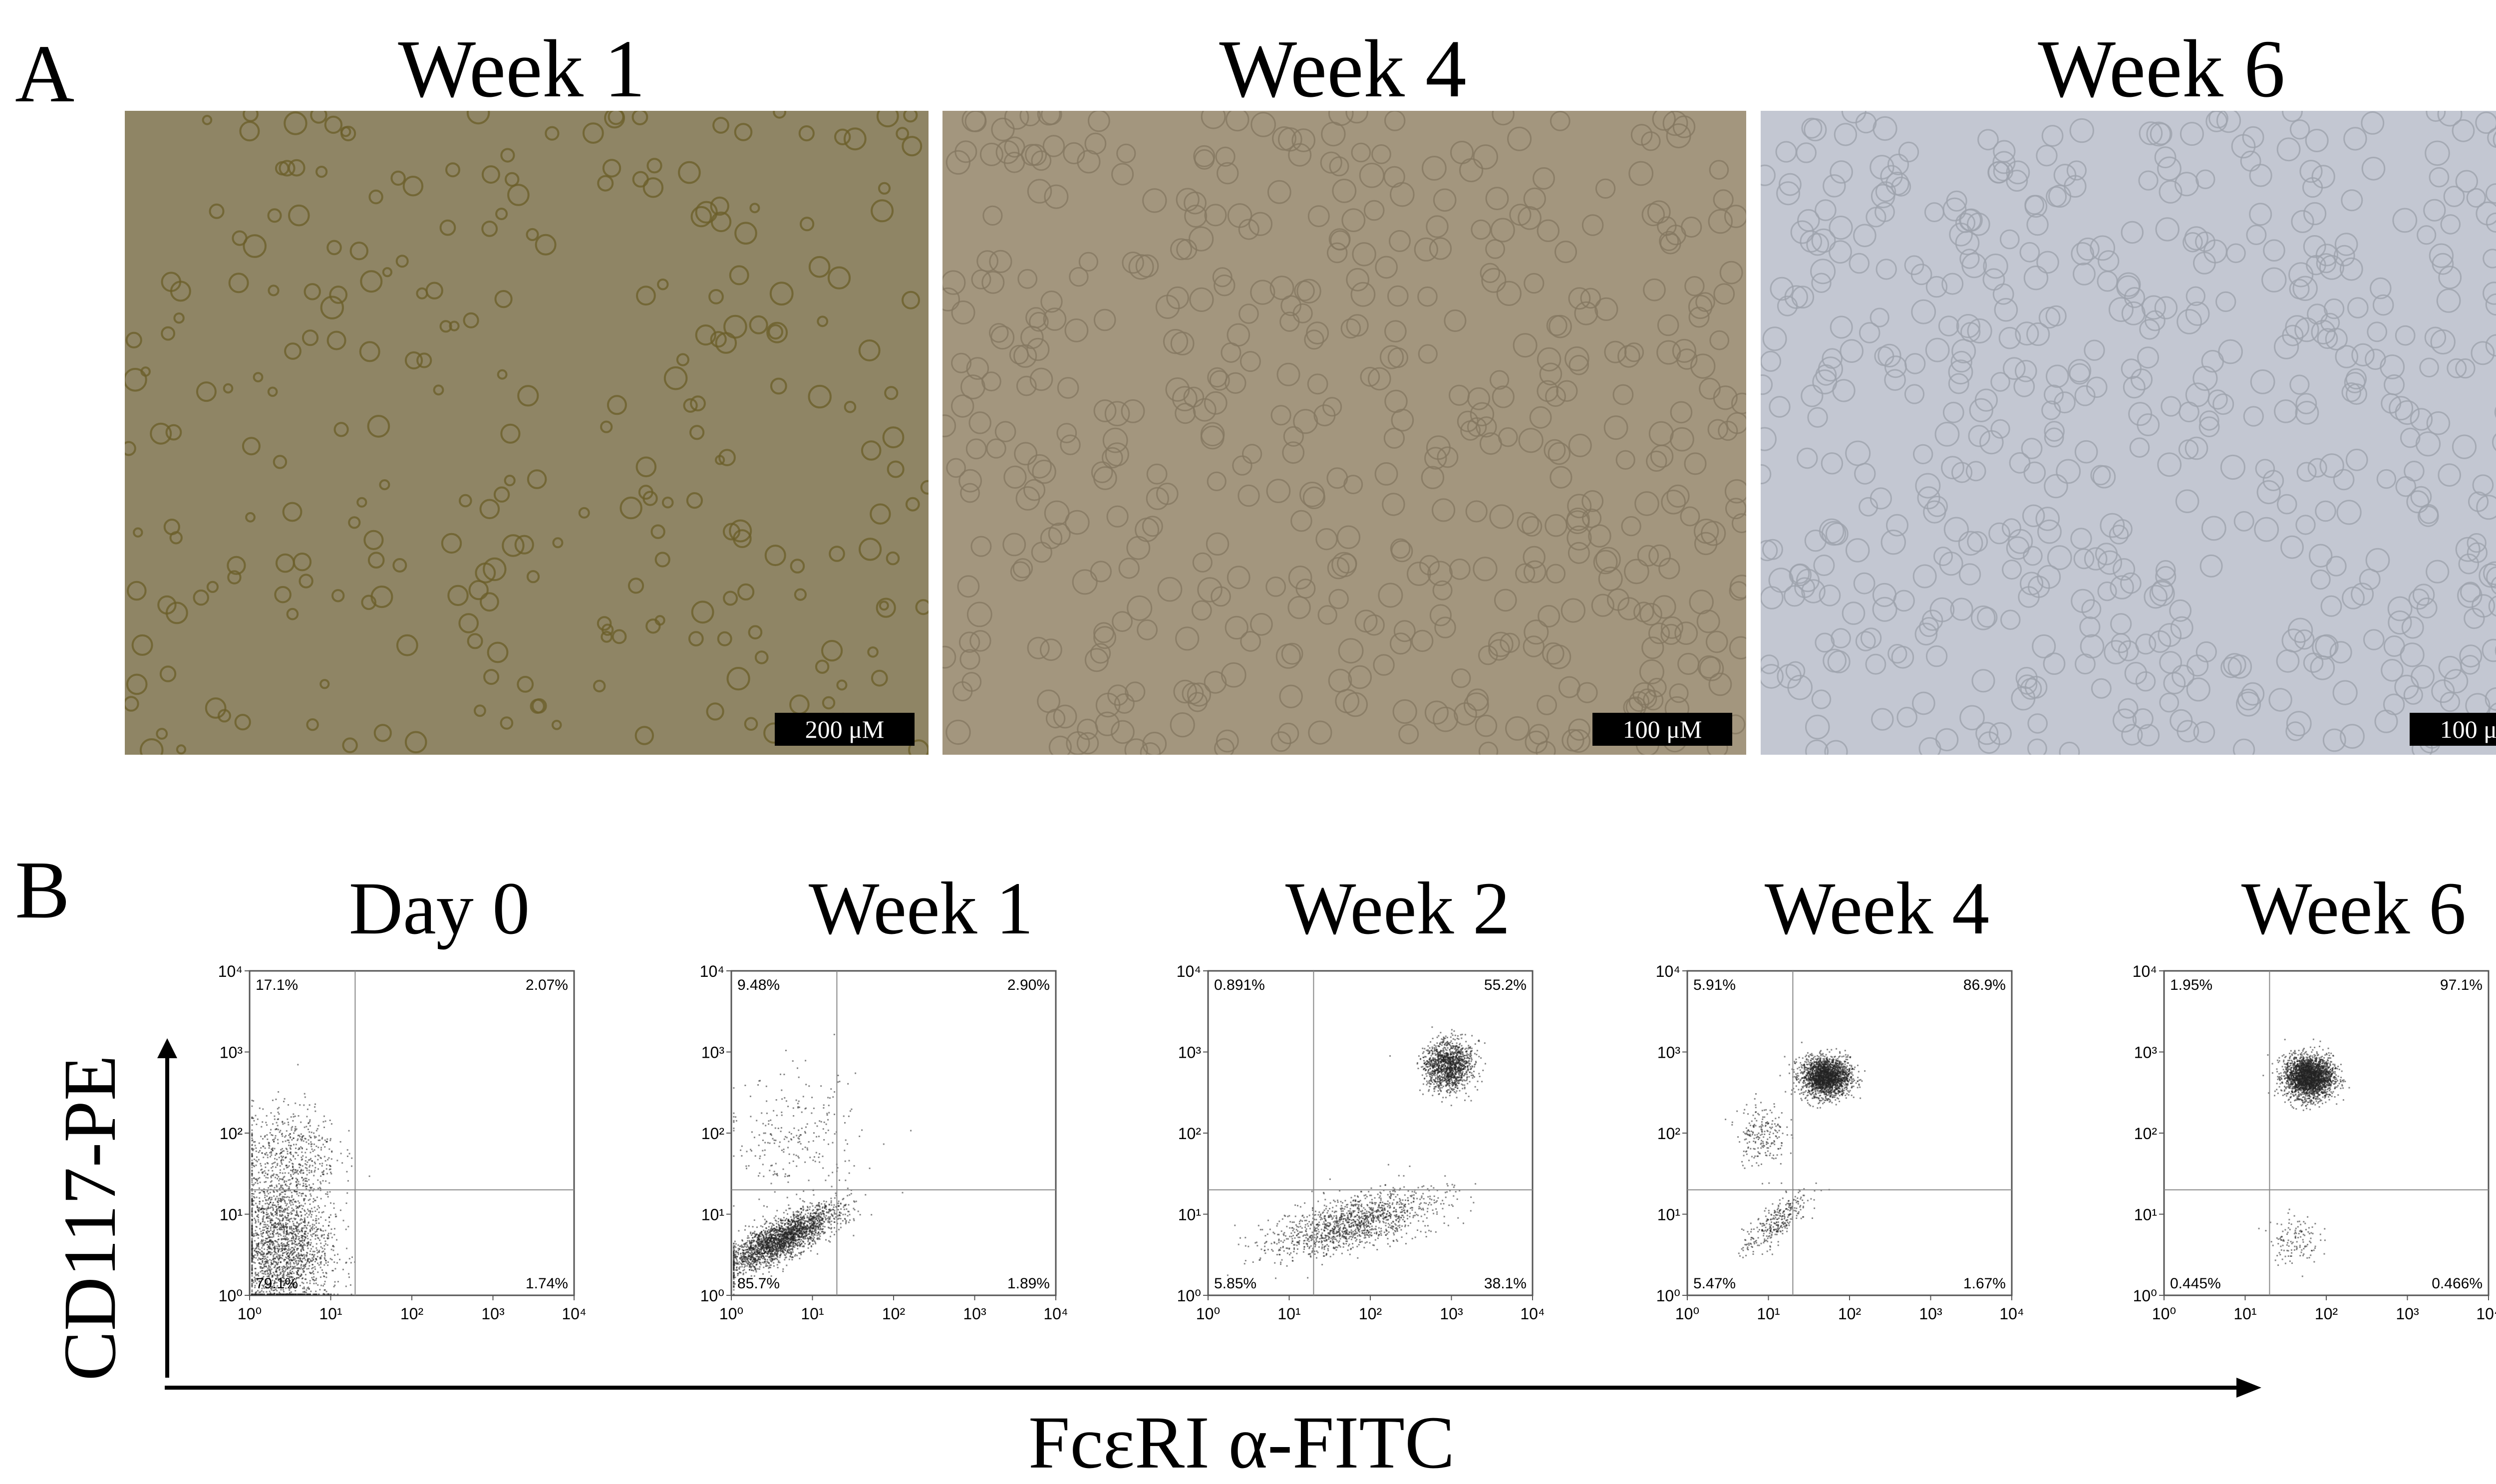 This screenshot has height=1484, width=2496. What do you see at coordinates (412, 1314) in the screenshot?
I see `x-tick-label: 10²` at bounding box center [412, 1314].